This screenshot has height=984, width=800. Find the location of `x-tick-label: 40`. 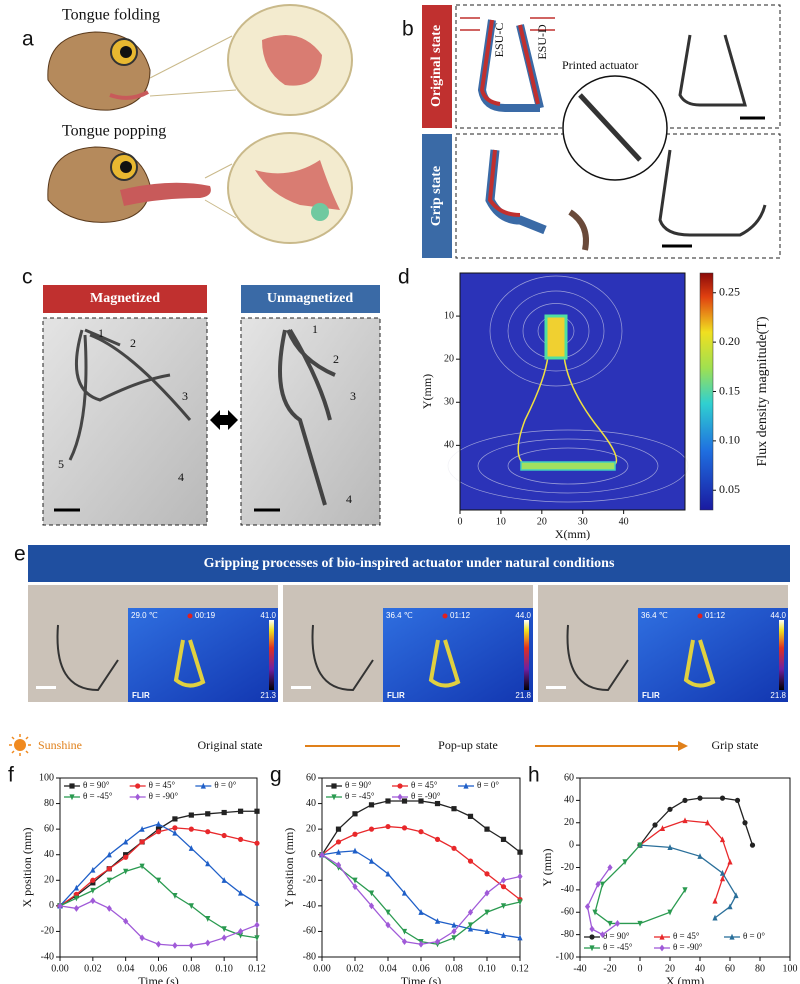

x-tick-label: 40 is located at coordinates (700, 968).